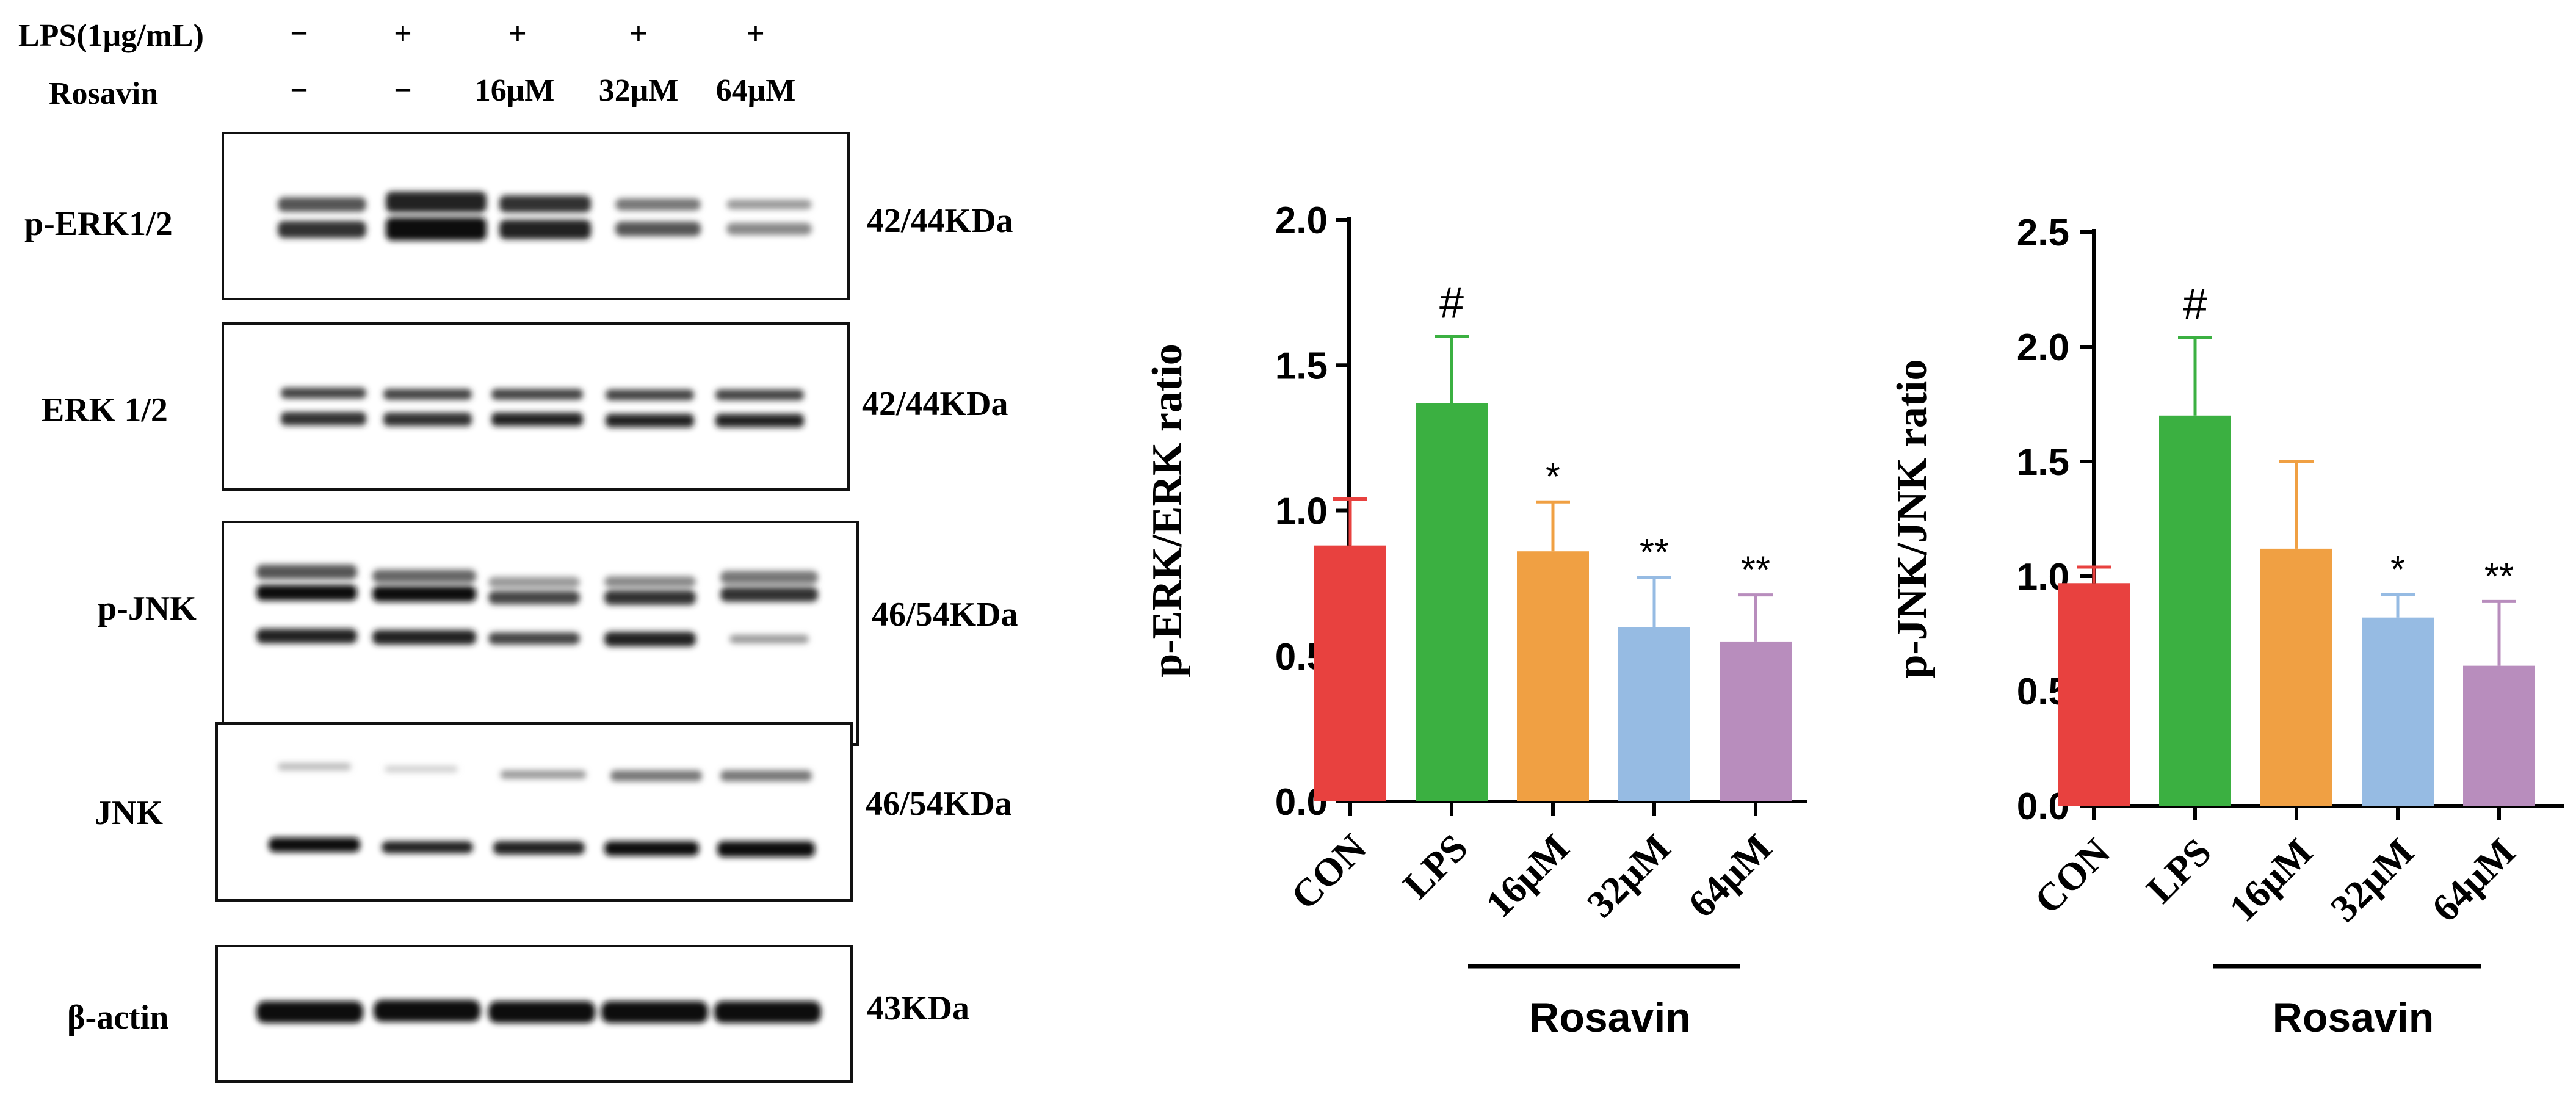  I want to click on blot-protein-label: p-ERK1/2, so click(98, 224).